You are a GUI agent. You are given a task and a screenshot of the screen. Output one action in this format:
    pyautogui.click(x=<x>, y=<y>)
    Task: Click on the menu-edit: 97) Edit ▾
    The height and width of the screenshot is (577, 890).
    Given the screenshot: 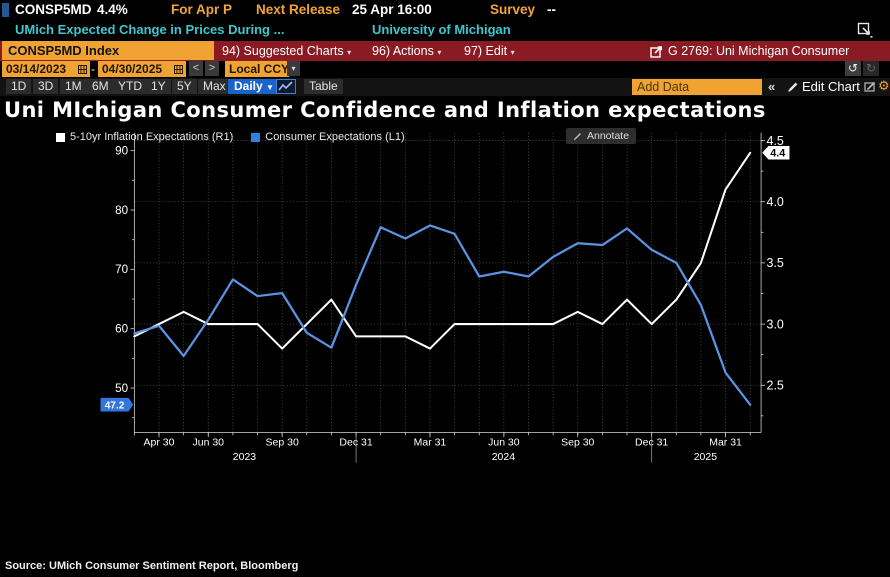 What is the action you would take?
    pyautogui.click(x=489, y=51)
    